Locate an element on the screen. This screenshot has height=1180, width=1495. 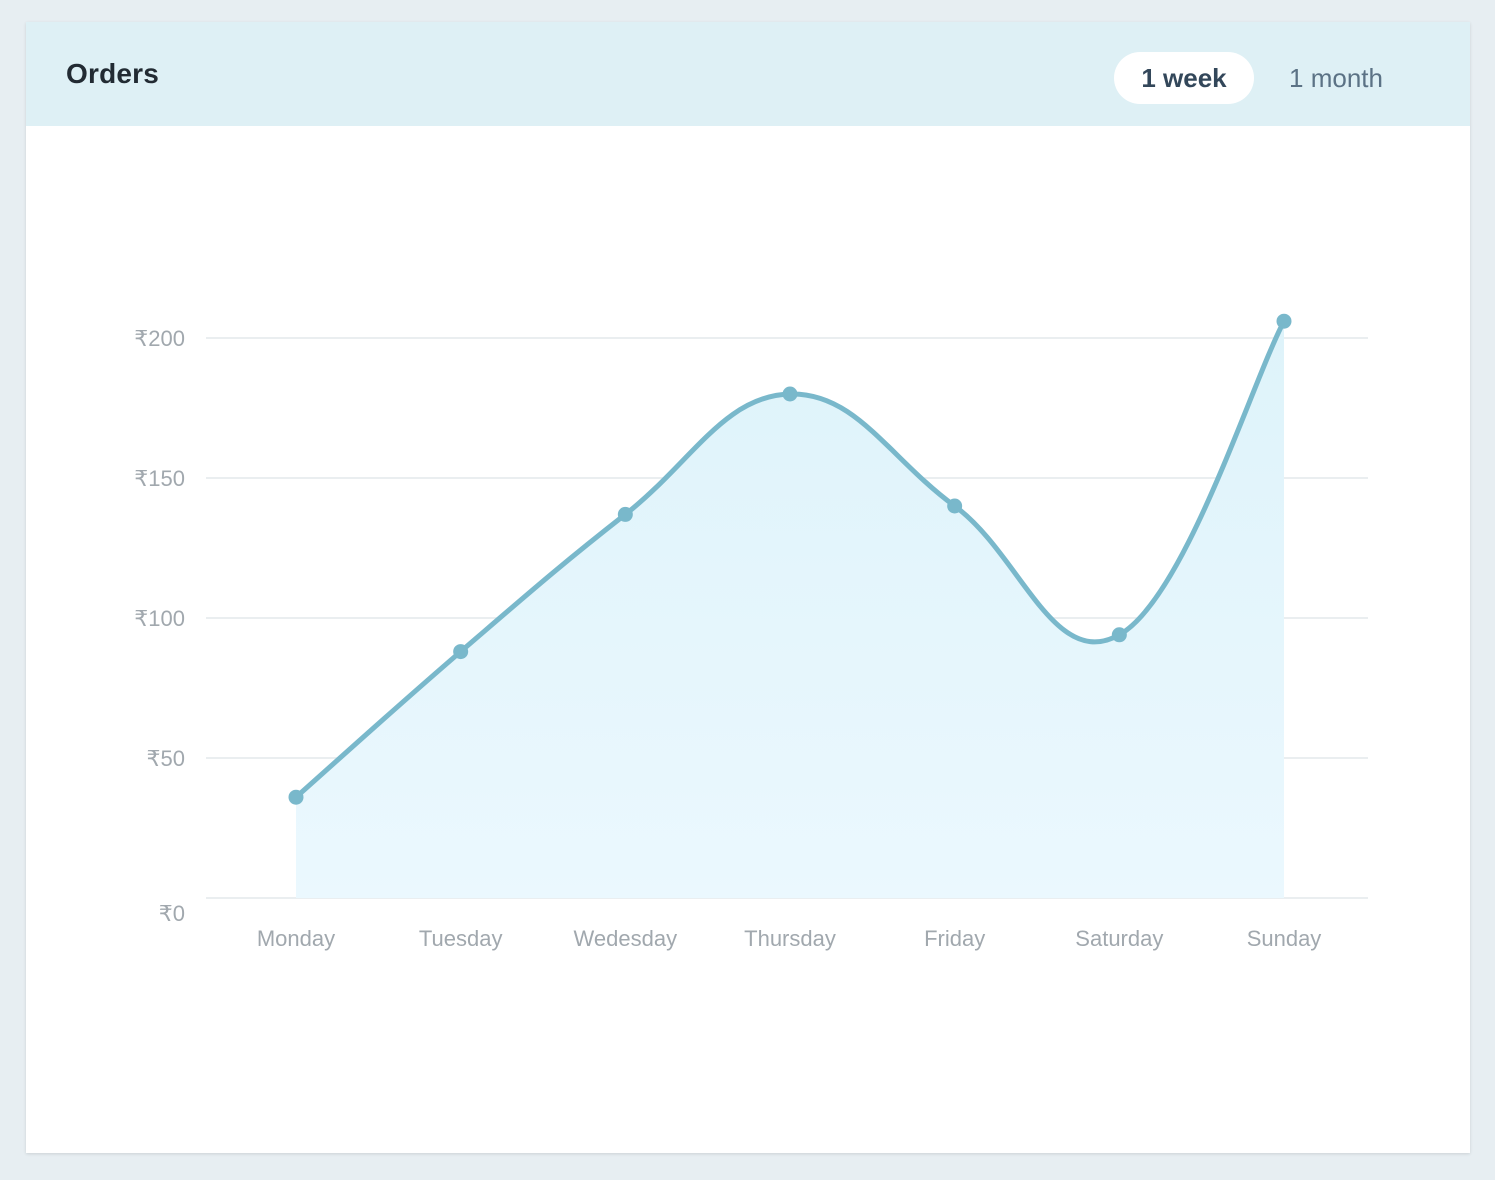
x-tick-label: Thursday is located at coordinates (790, 938).